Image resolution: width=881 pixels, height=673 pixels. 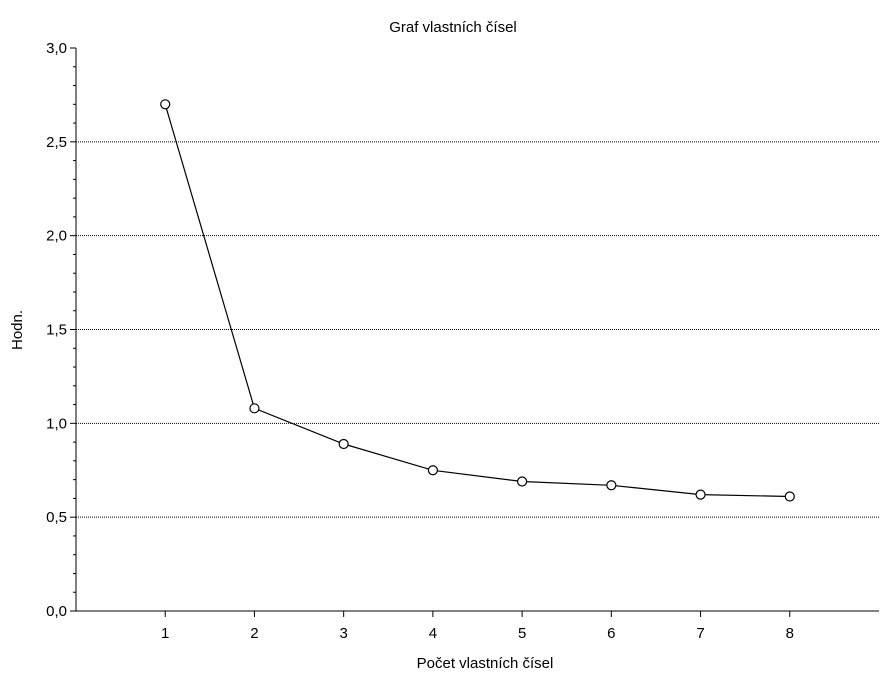 What do you see at coordinates (790, 633) in the screenshot?
I see `x-tick-label: 8` at bounding box center [790, 633].